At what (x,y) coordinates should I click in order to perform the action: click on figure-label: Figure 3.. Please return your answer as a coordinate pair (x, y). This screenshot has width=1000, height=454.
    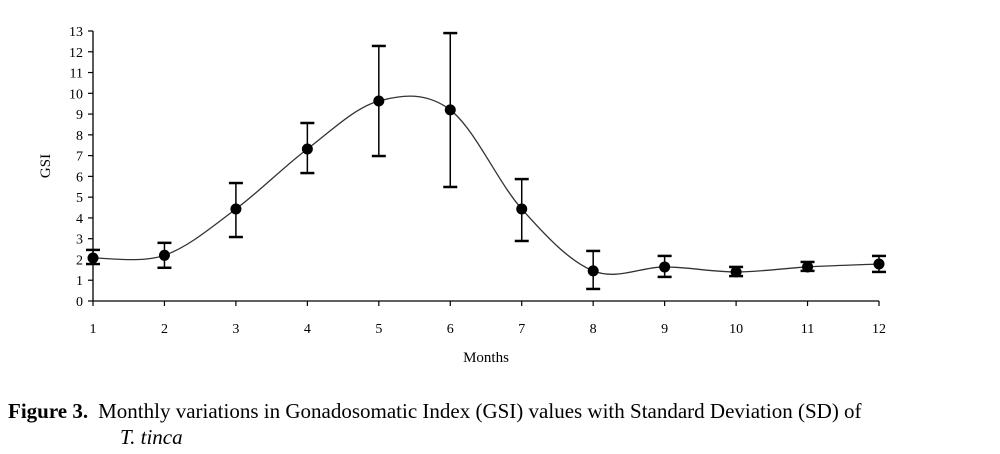
    Looking at the image, I should click on (48, 411).